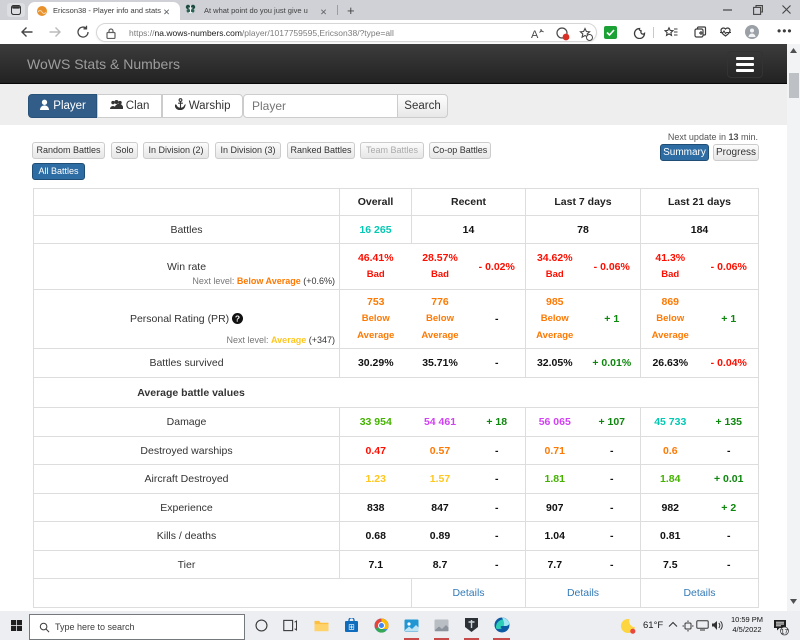 Image resolution: width=800 pixels, height=640 pixels. What do you see at coordinates (535, 34) in the screenshot?
I see `svg-text: A` at bounding box center [535, 34].